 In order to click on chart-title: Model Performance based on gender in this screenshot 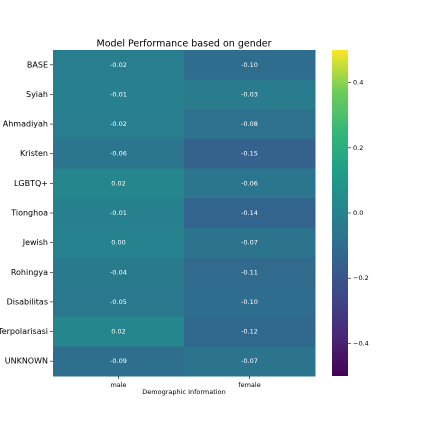, I will do `click(184, 44)`.